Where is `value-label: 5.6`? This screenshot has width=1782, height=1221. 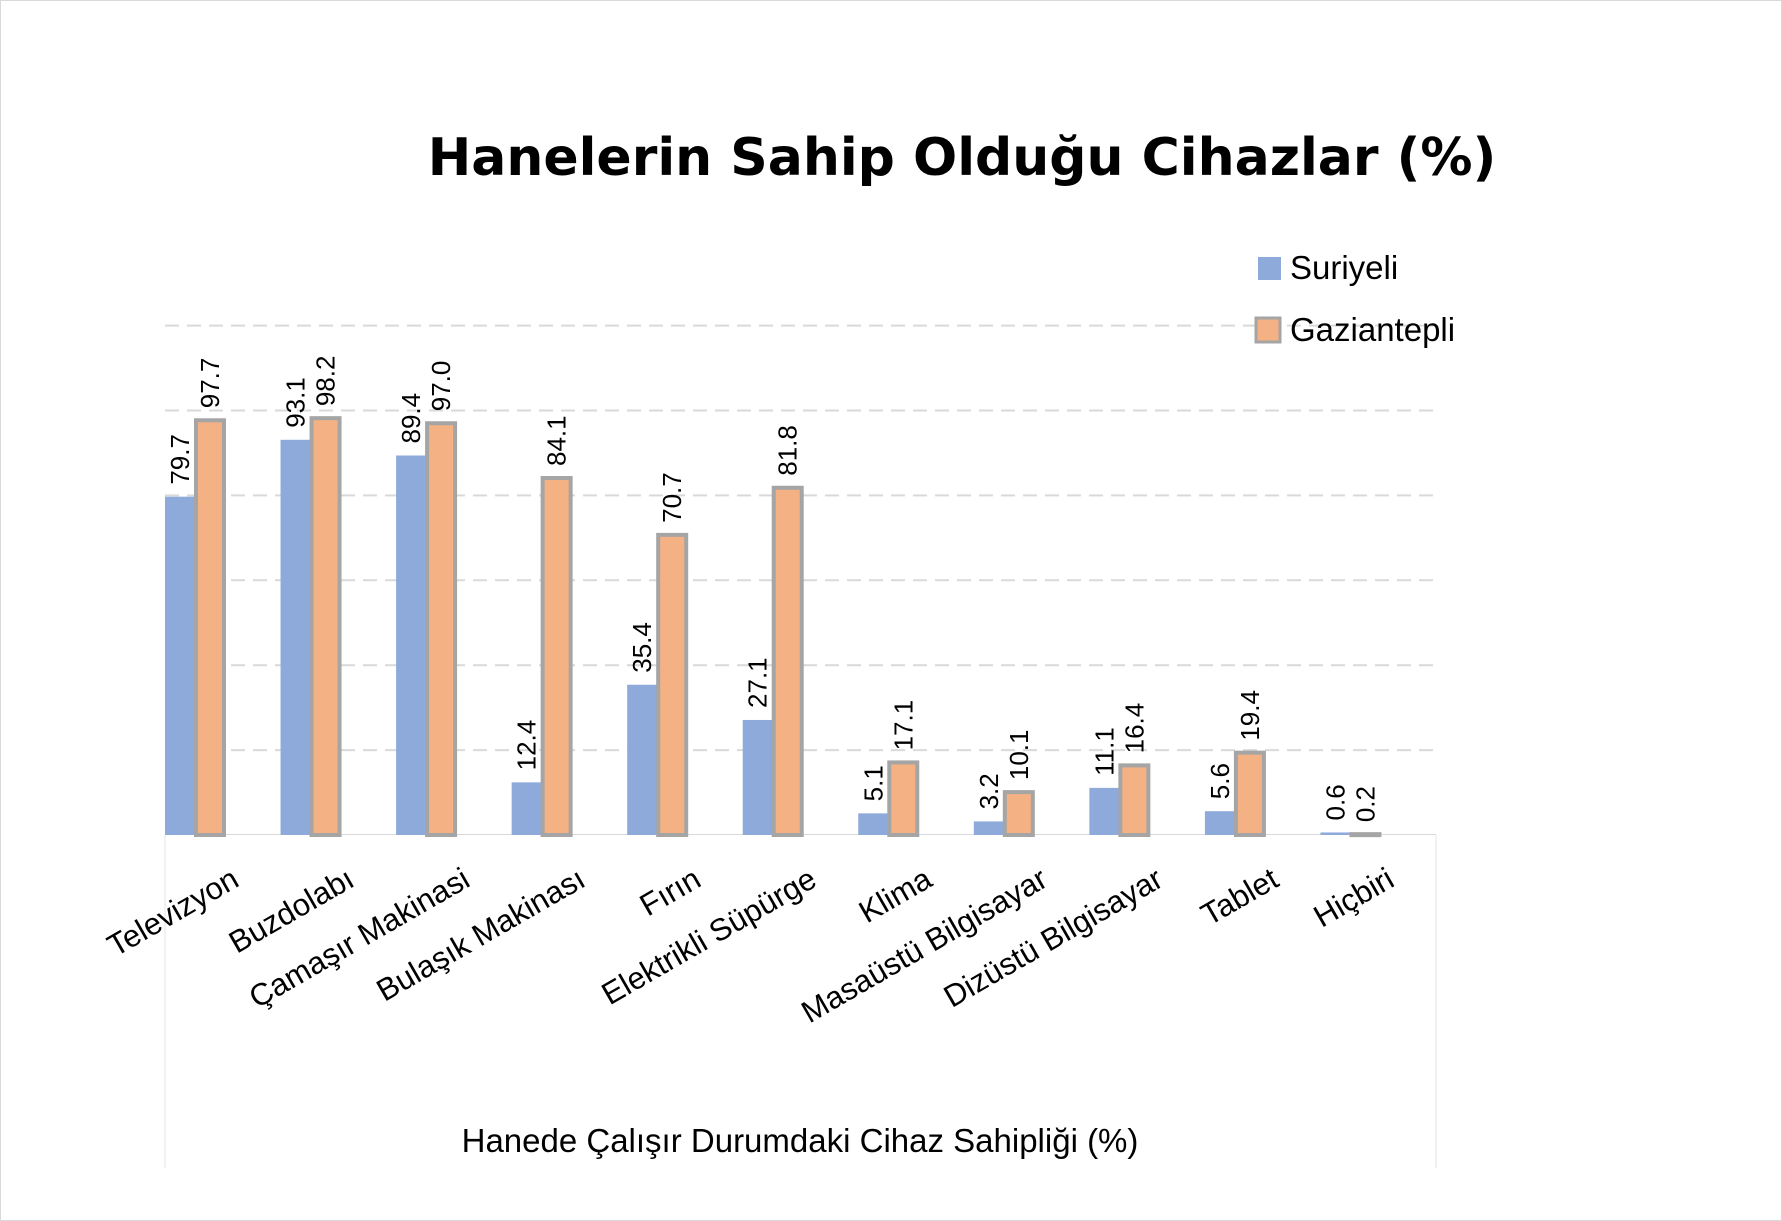 value-label: 5.6 is located at coordinates (1220, 781).